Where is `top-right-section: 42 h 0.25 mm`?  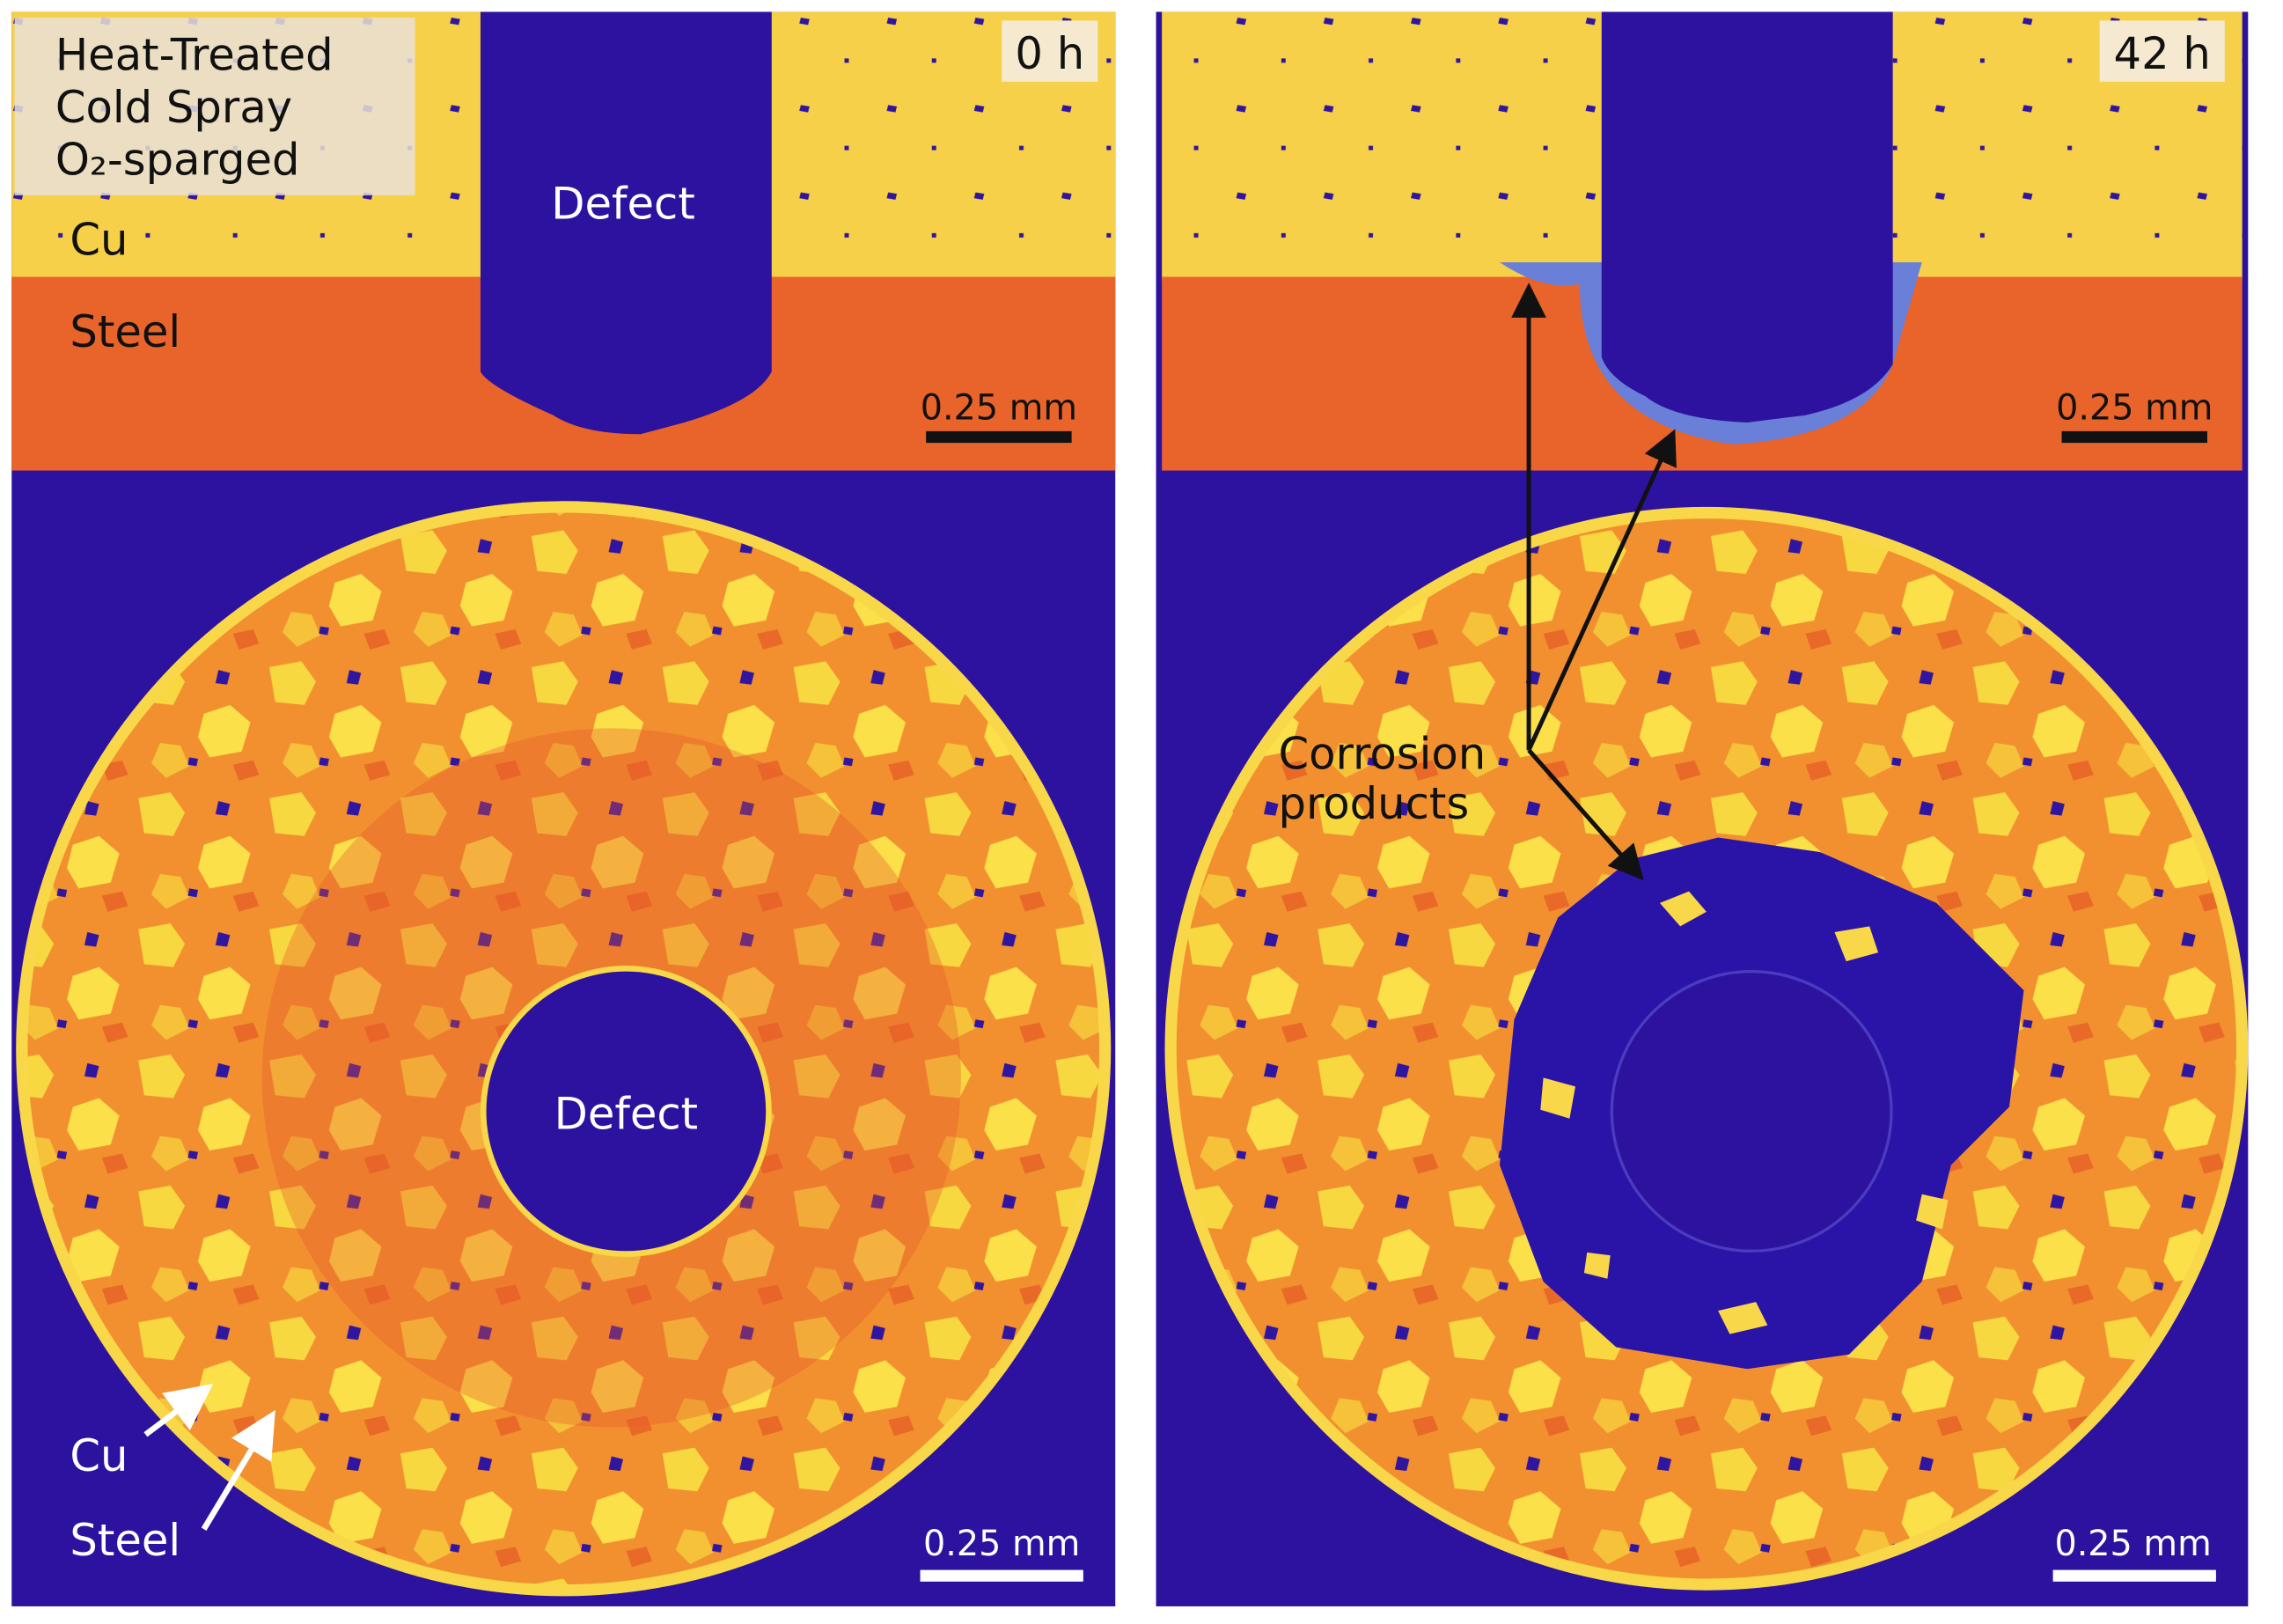
top-right-section: 42 h 0.25 mm is located at coordinates (1702, 241).